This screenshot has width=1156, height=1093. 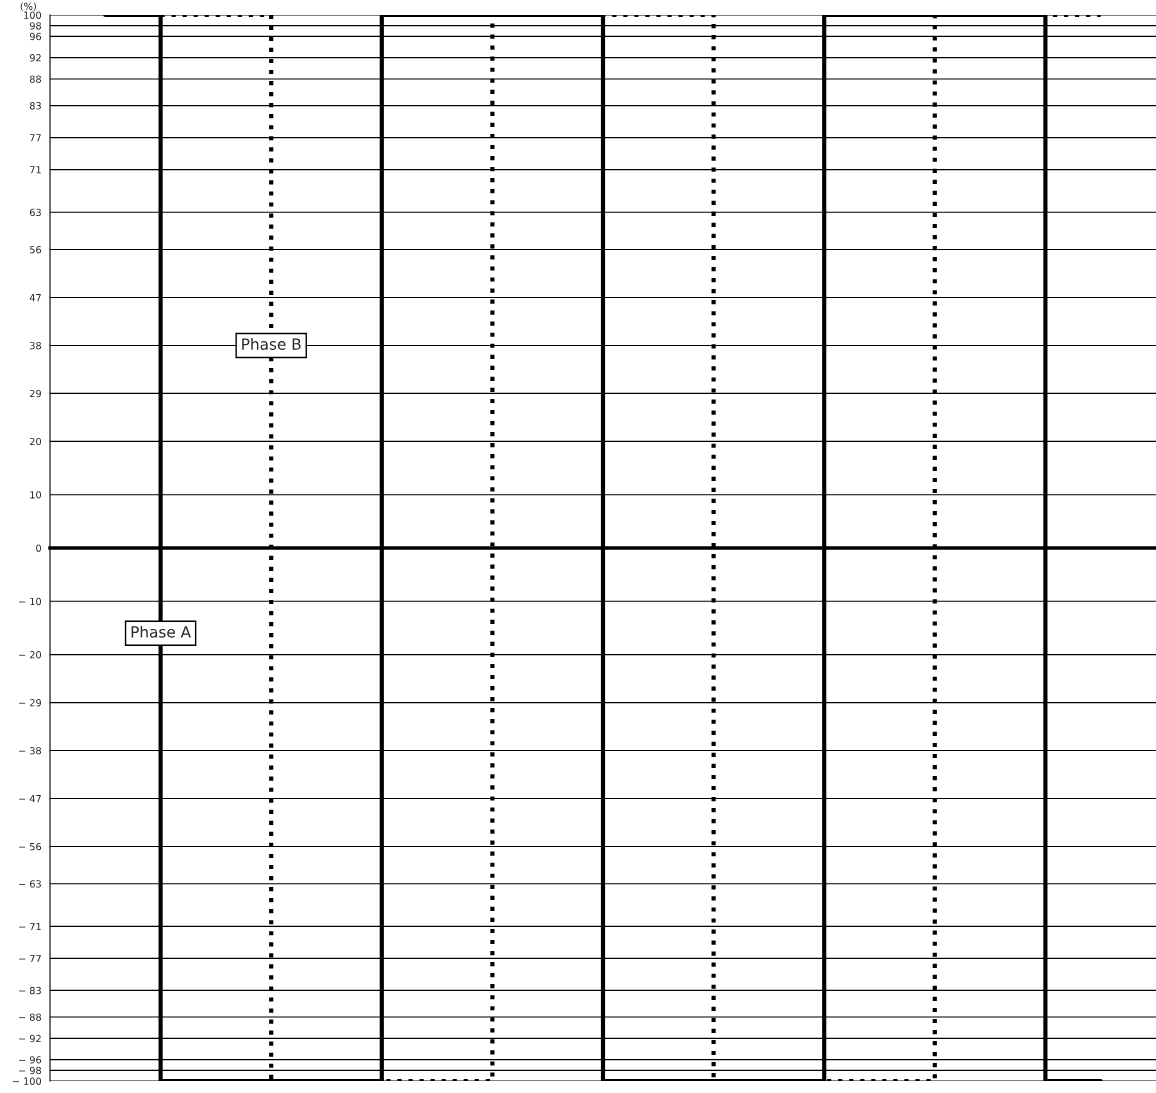 I want to click on y-tick-label: 96, so click(x=35, y=36).